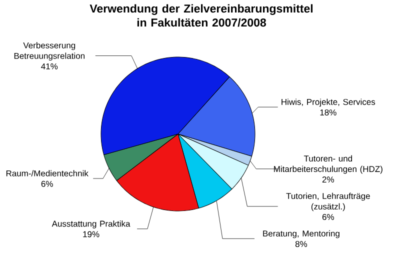 The width and height of the screenshot is (403, 278). What do you see at coordinates (49, 51) in the screenshot?
I see `slice-label: Verbesserung Betreuungsrelation` at bounding box center [49, 51].